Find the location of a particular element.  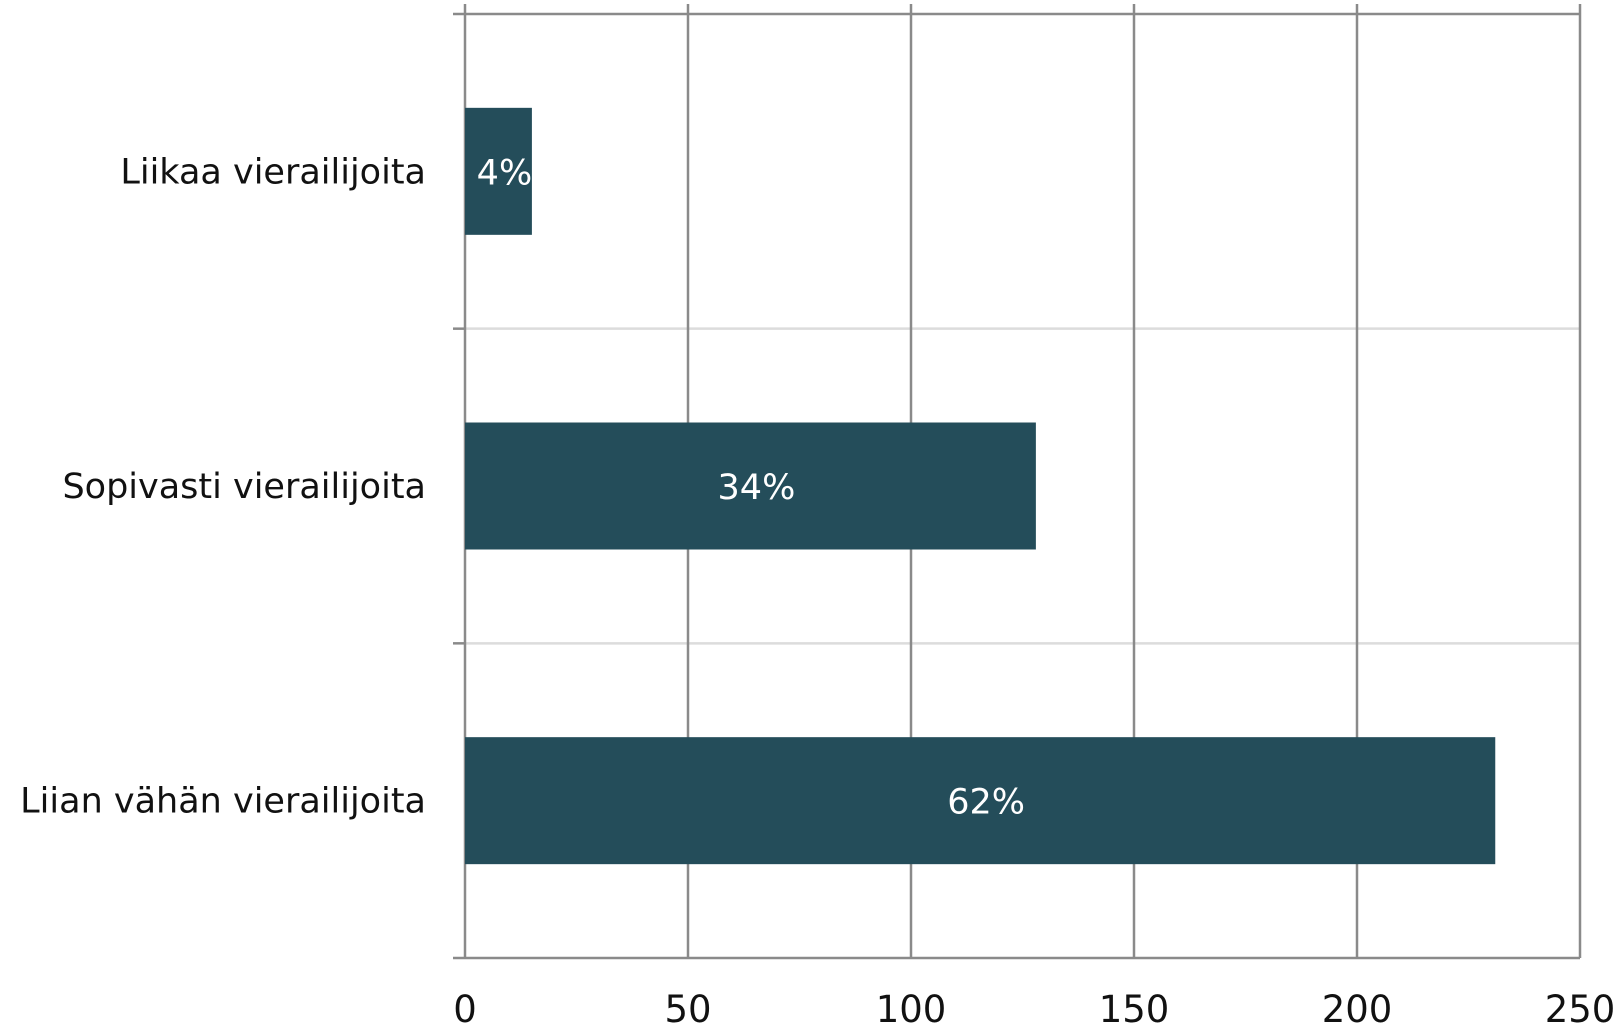

data-label: 4% is located at coordinates (505, 173).